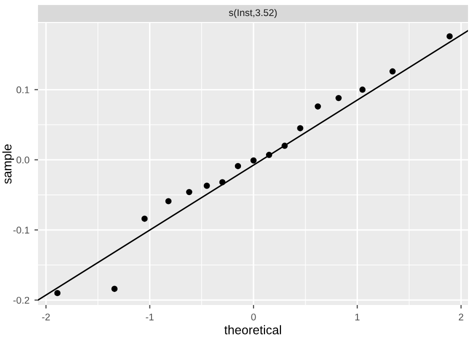 The height and width of the screenshot is (338, 474). What do you see at coordinates (150, 317) in the screenshot?
I see `x-tick-label: -1` at bounding box center [150, 317].